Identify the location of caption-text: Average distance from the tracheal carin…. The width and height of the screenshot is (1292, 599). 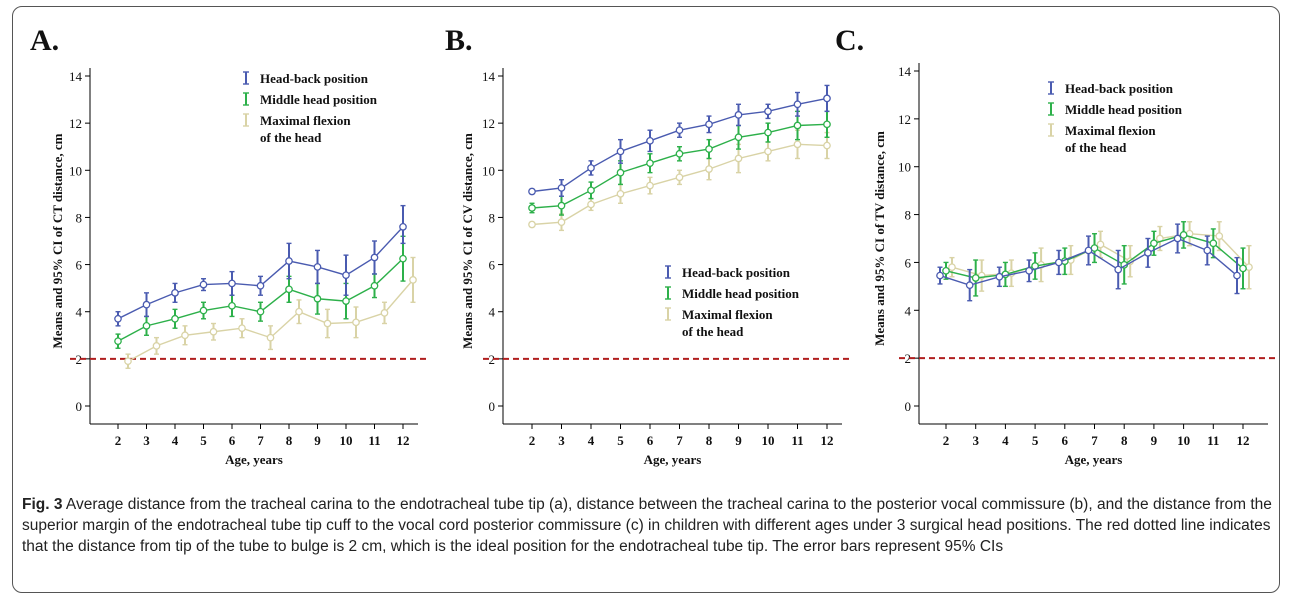
(647, 525).